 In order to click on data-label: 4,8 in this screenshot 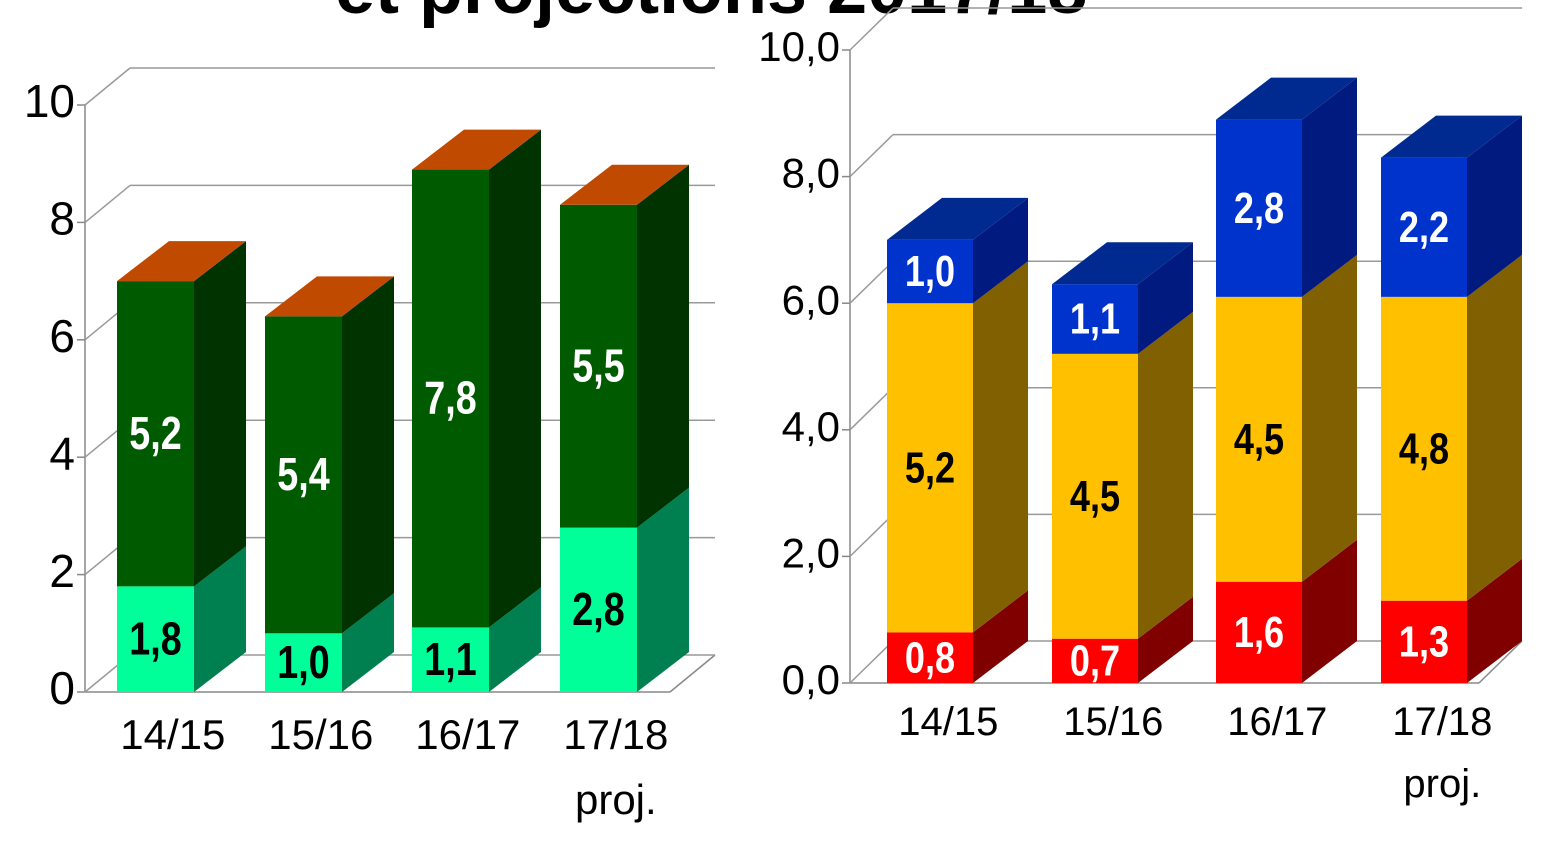, I will do `click(1424, 448)`.